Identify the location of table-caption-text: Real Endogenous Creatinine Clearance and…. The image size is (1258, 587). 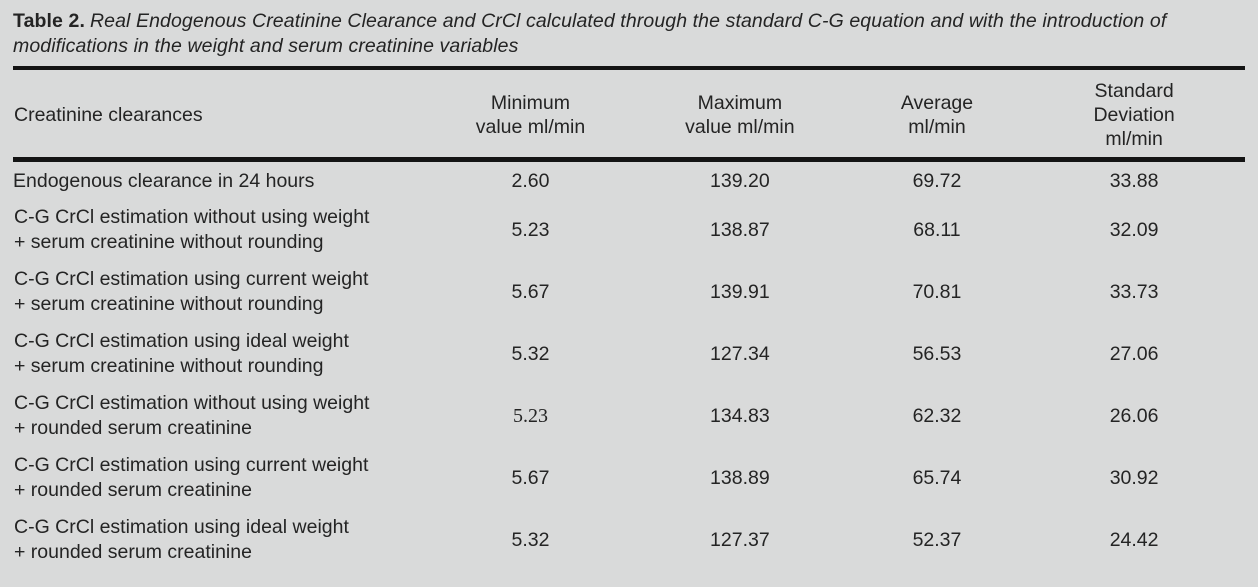
(590, 33).